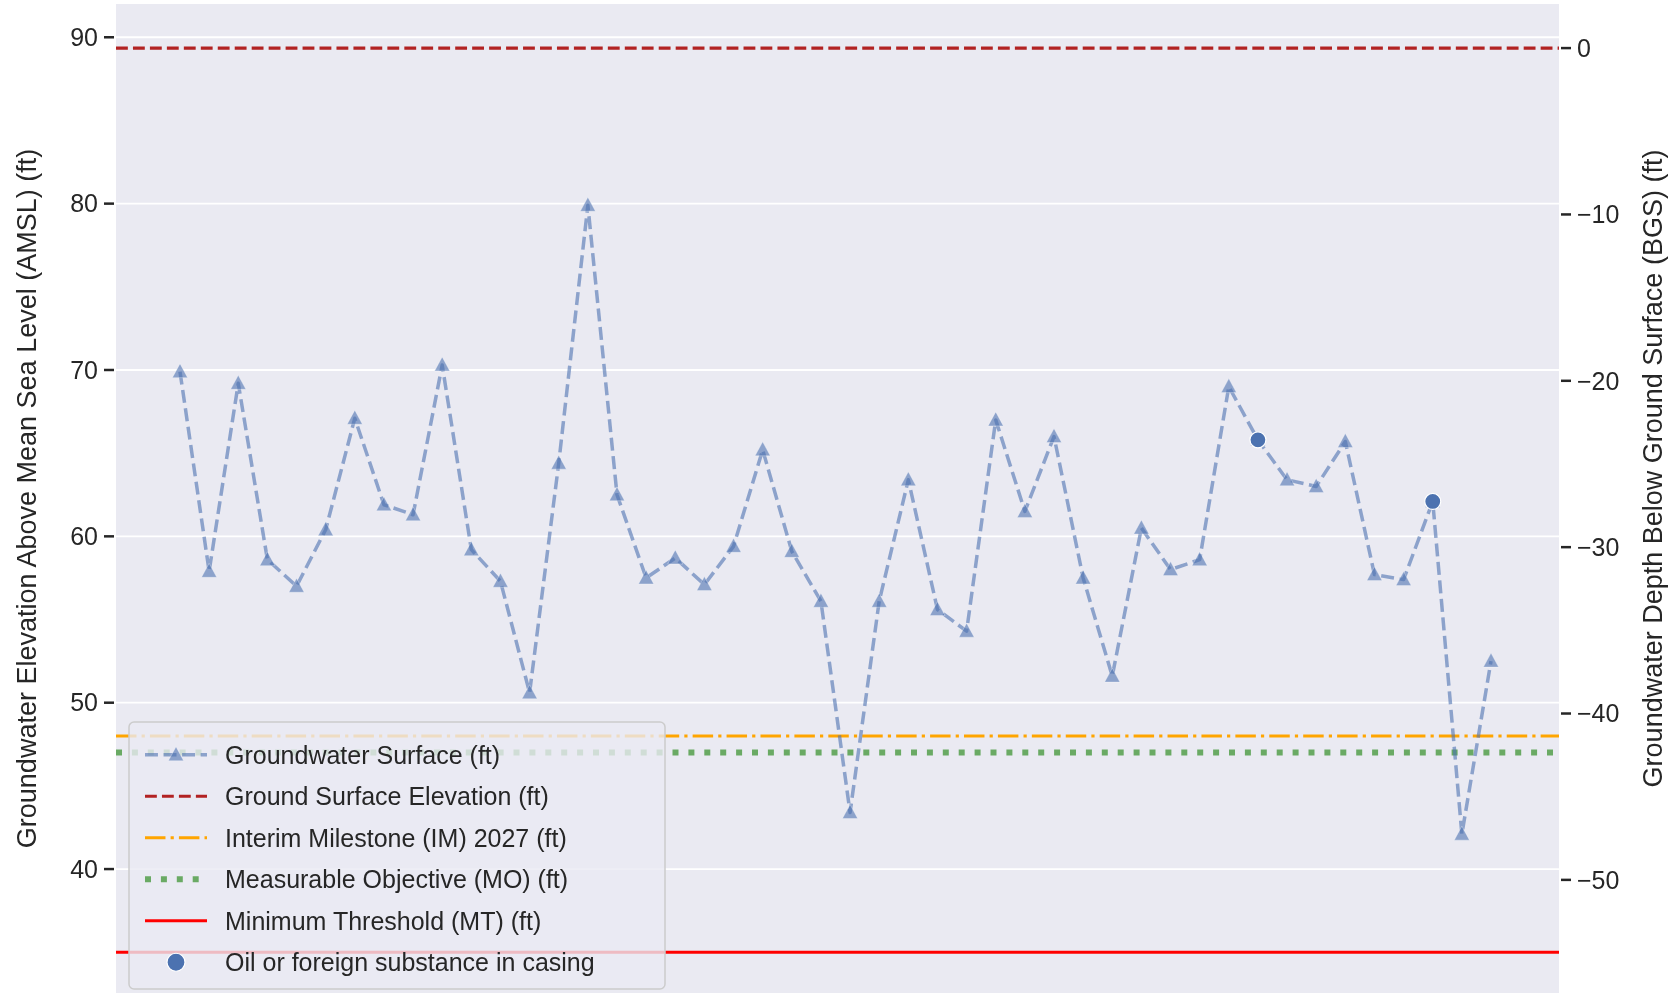 Image resolution: width=1680 pixels, height=995 pixels. I want to click on legend-label: Measurable Objective (MO) (ft), so click(397, 879).